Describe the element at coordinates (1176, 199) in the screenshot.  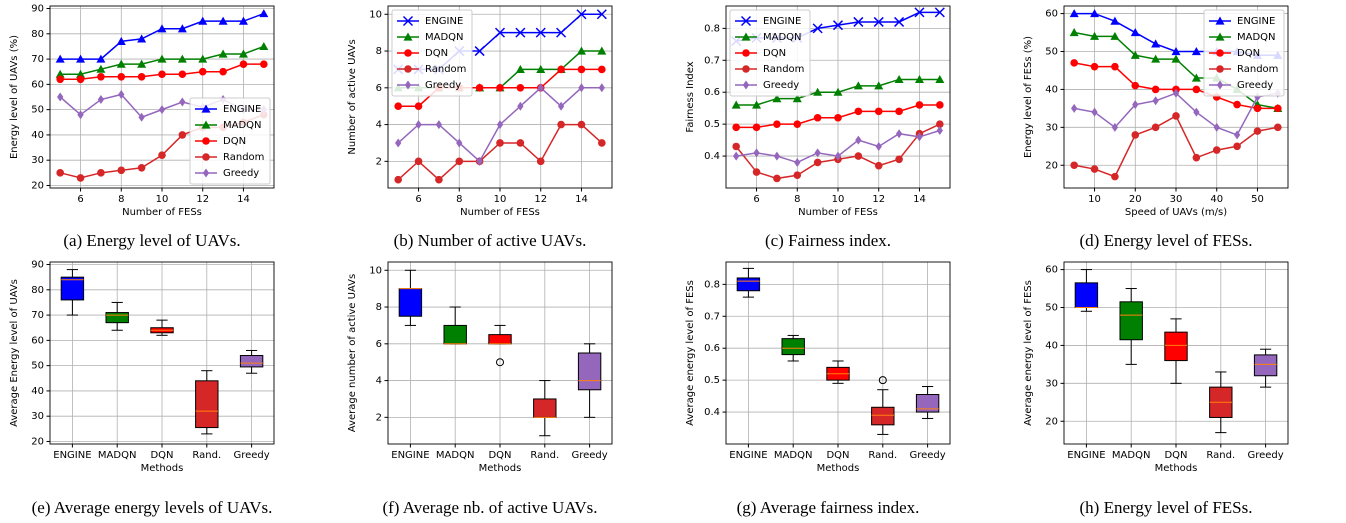
I see `x-tick-label: 30` at that location.